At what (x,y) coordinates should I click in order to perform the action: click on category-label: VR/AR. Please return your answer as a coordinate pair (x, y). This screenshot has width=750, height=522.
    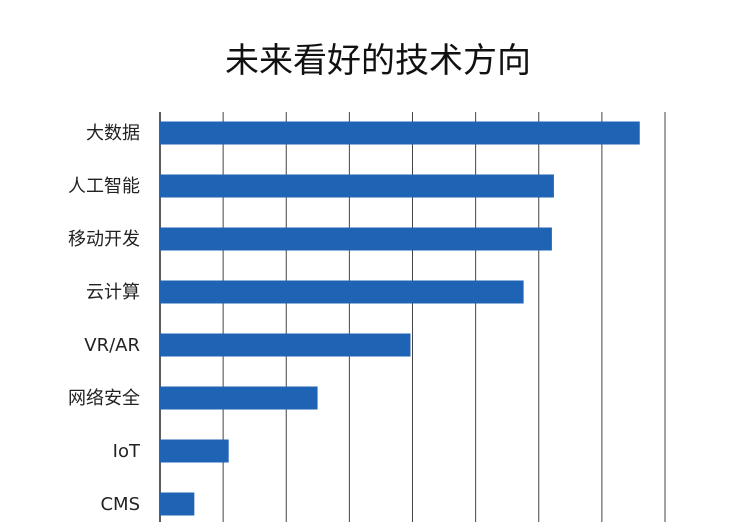
    Looking at the image, I should click on (112, 345).